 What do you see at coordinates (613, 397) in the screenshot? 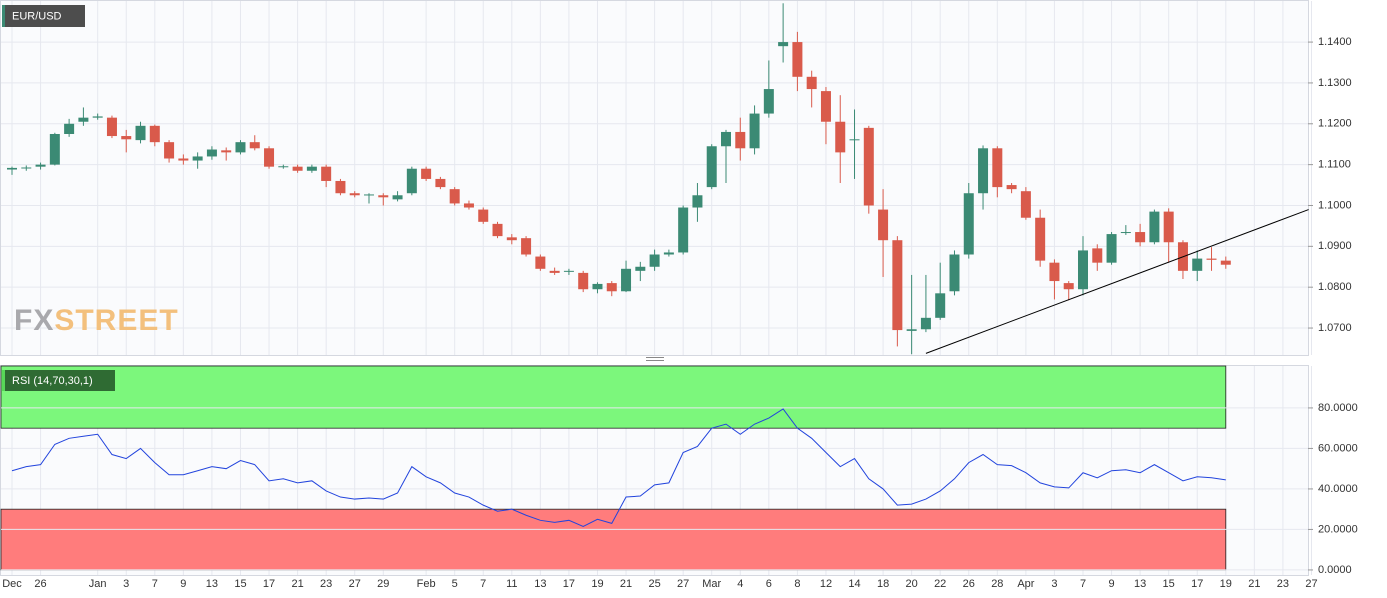
I see `overbought-zone` at bounding box center [613, 397].